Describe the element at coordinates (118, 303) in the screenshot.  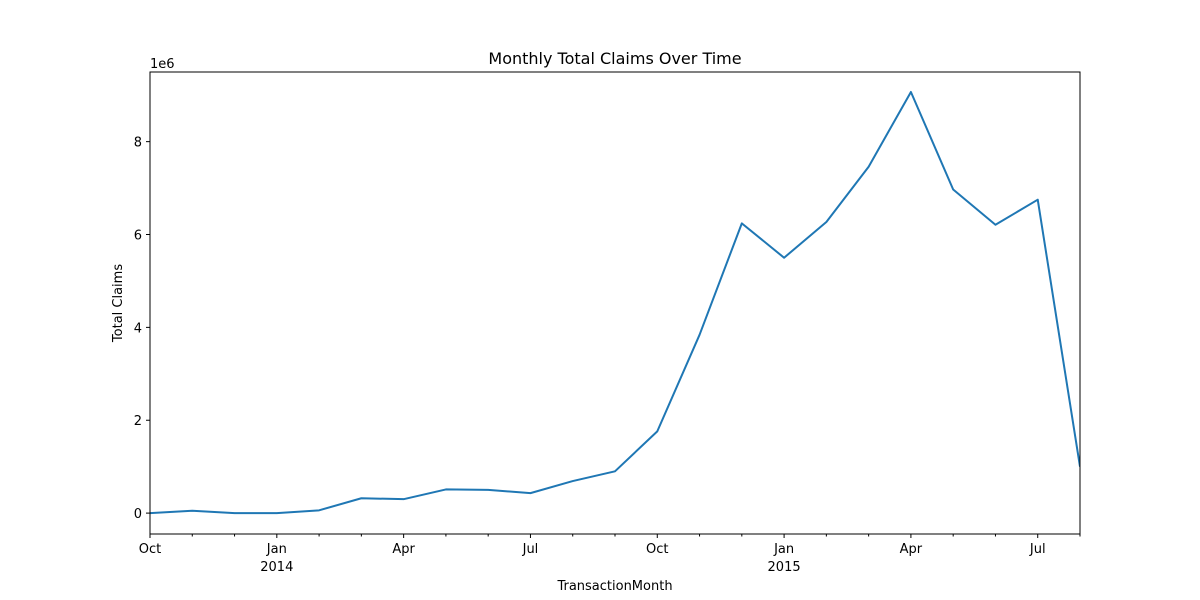
I see `y-axis-label: Total Claims` at that location.